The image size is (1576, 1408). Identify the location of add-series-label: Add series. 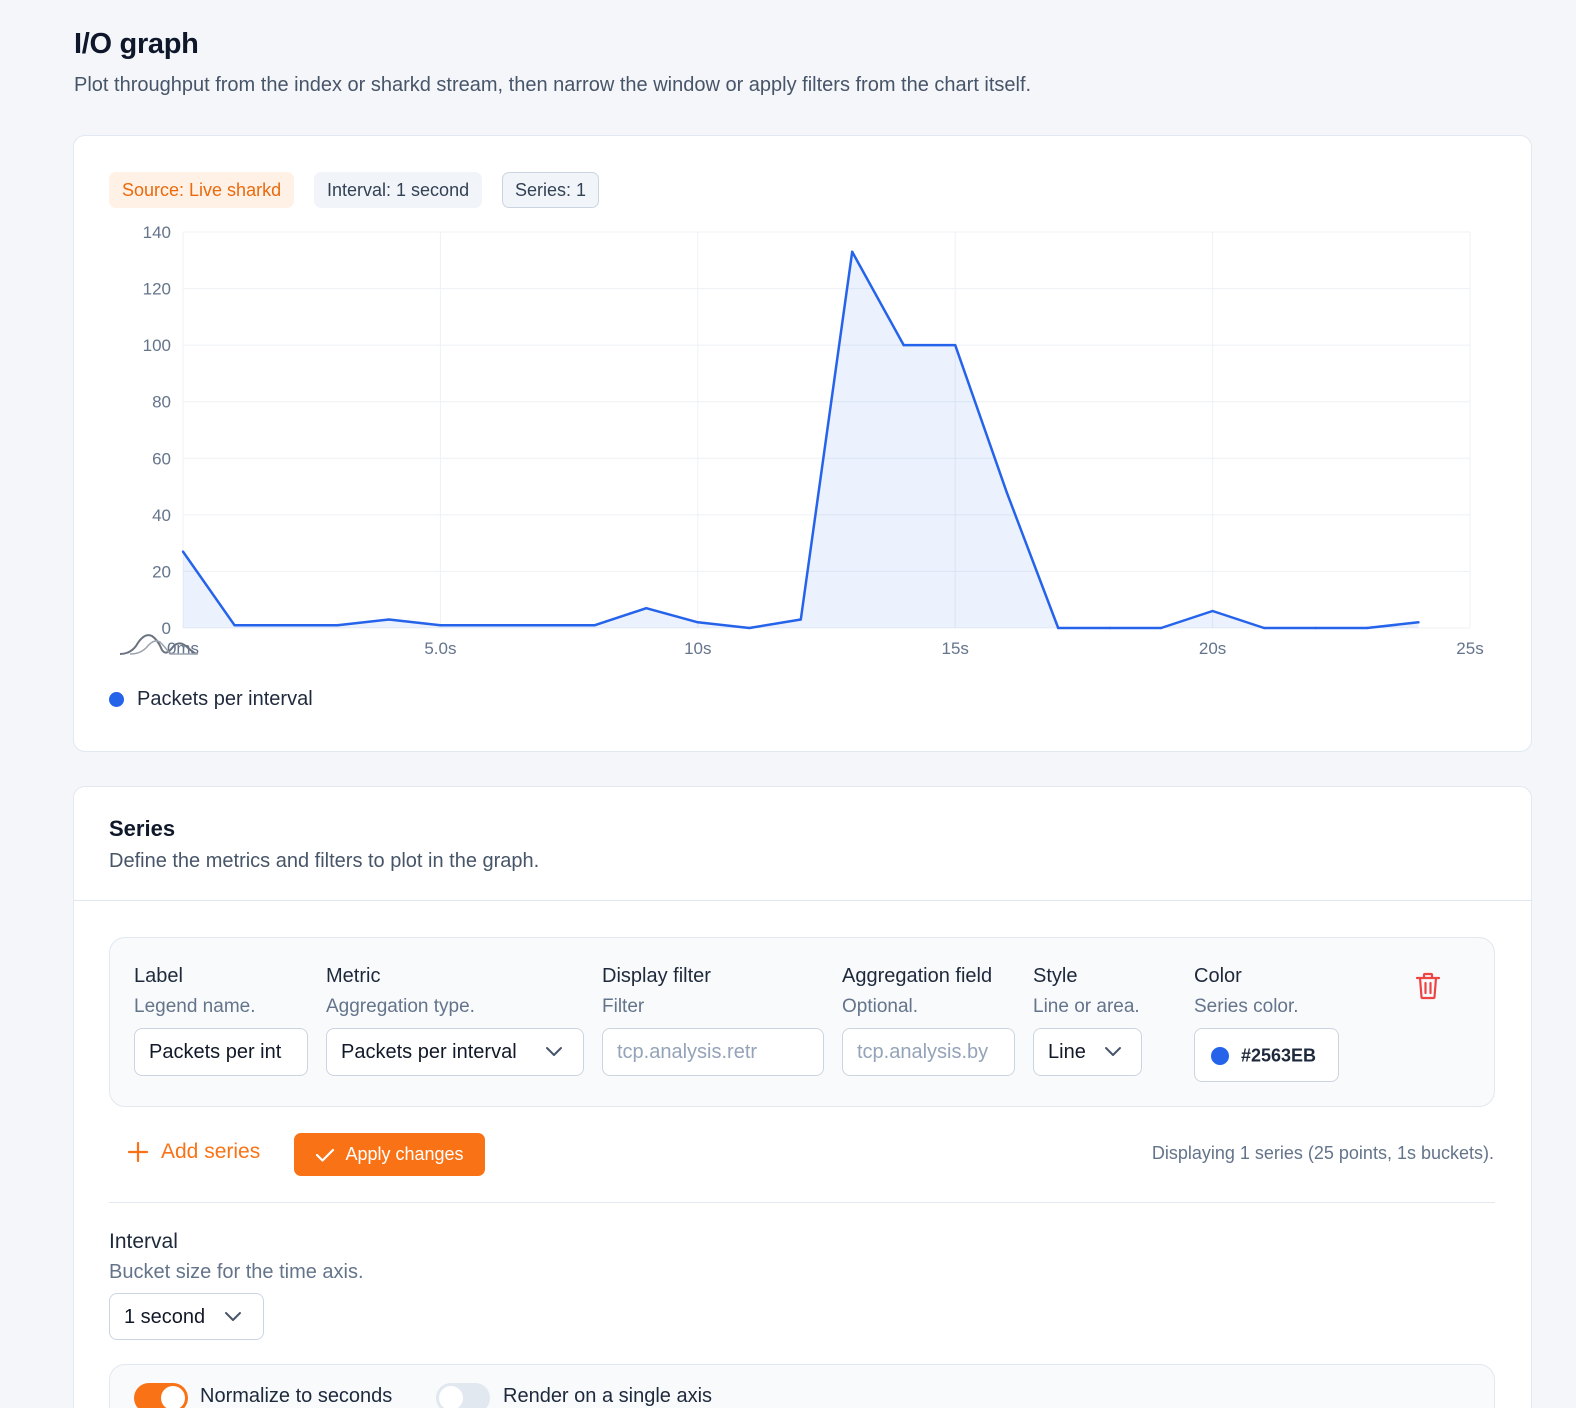
(211, 1151).